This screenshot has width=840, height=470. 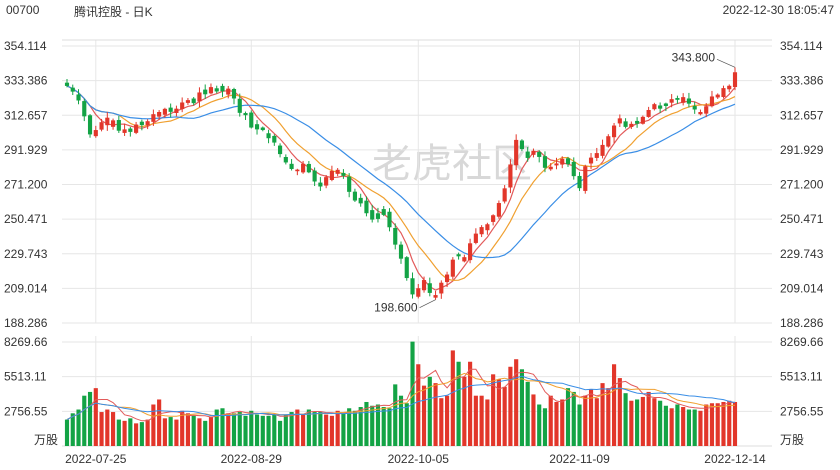 What do you see at coordinates (26, 115) in the screenshot?
I see `price-tick-left: 312.657` at bounding box center [26, 115].